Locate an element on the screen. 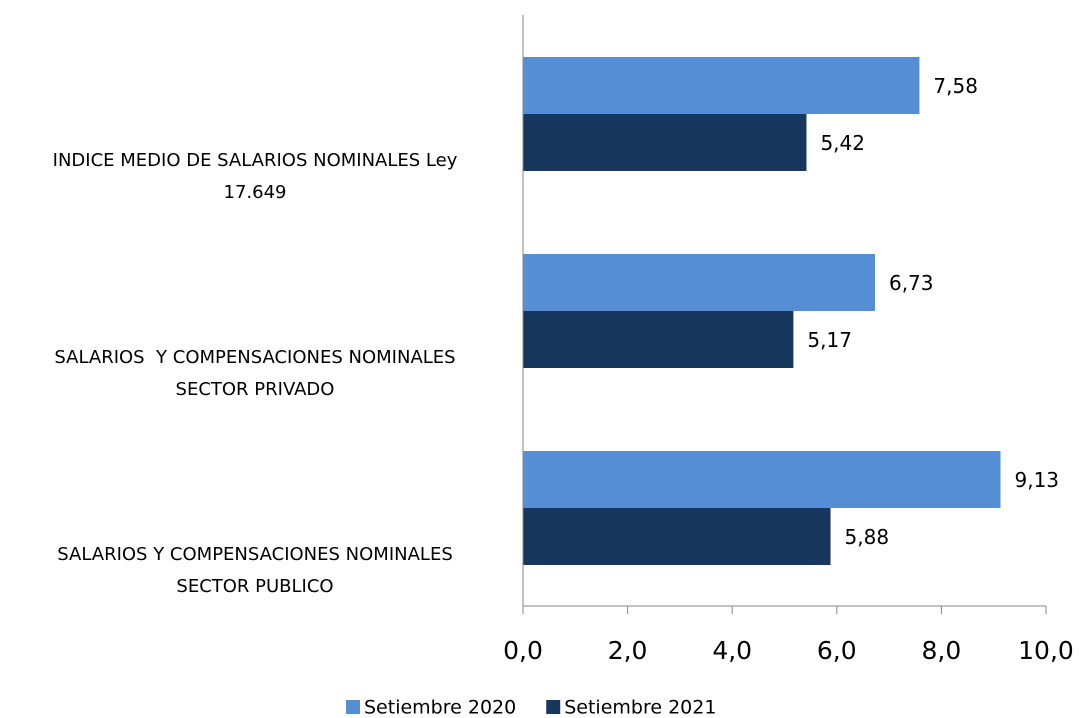  value-label: 5,17 is located at coordinates (829, 340).